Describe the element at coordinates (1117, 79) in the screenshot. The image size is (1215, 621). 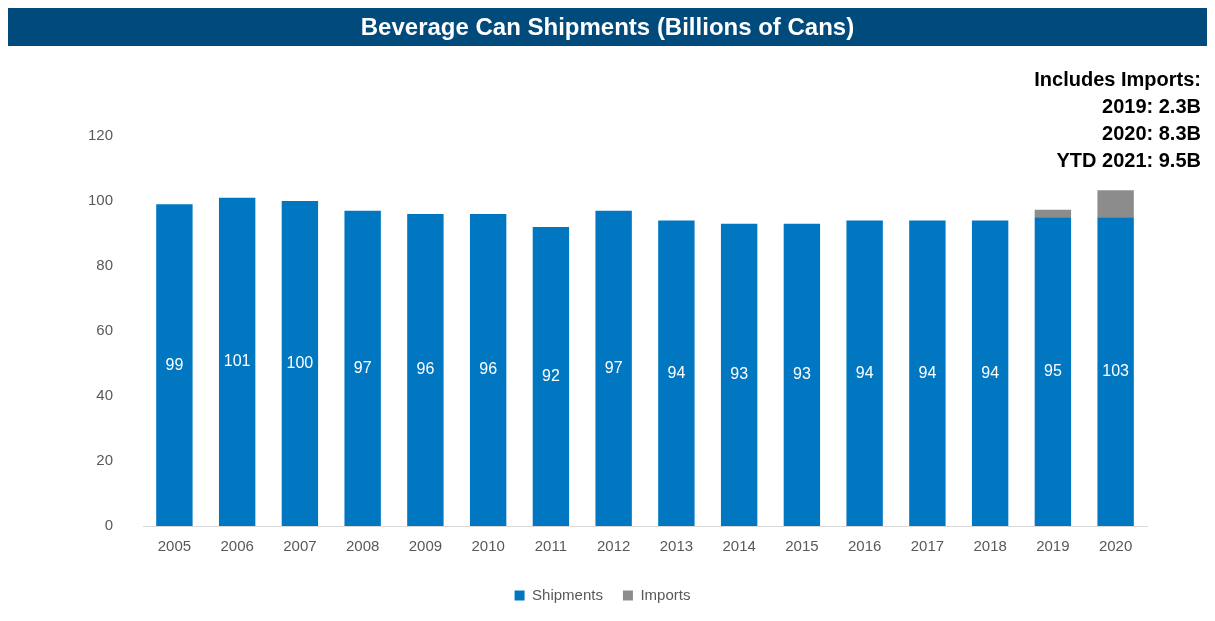
I see `text: Includes Imports:` at that location.